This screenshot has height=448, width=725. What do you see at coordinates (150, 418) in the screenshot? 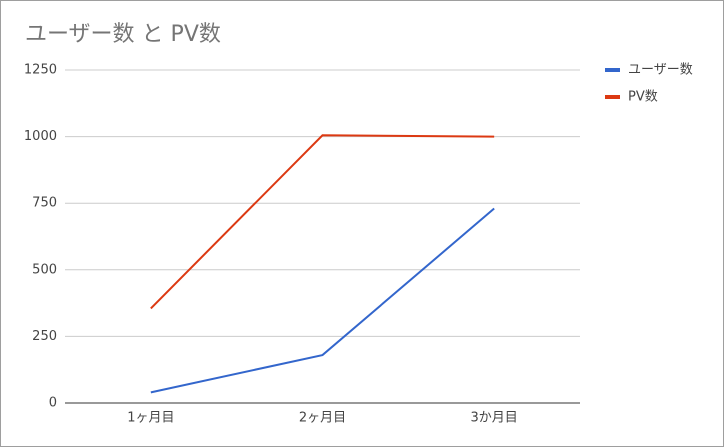
I see `x-tick-label: 1ヶ月目` at bounding box center [150, 418].